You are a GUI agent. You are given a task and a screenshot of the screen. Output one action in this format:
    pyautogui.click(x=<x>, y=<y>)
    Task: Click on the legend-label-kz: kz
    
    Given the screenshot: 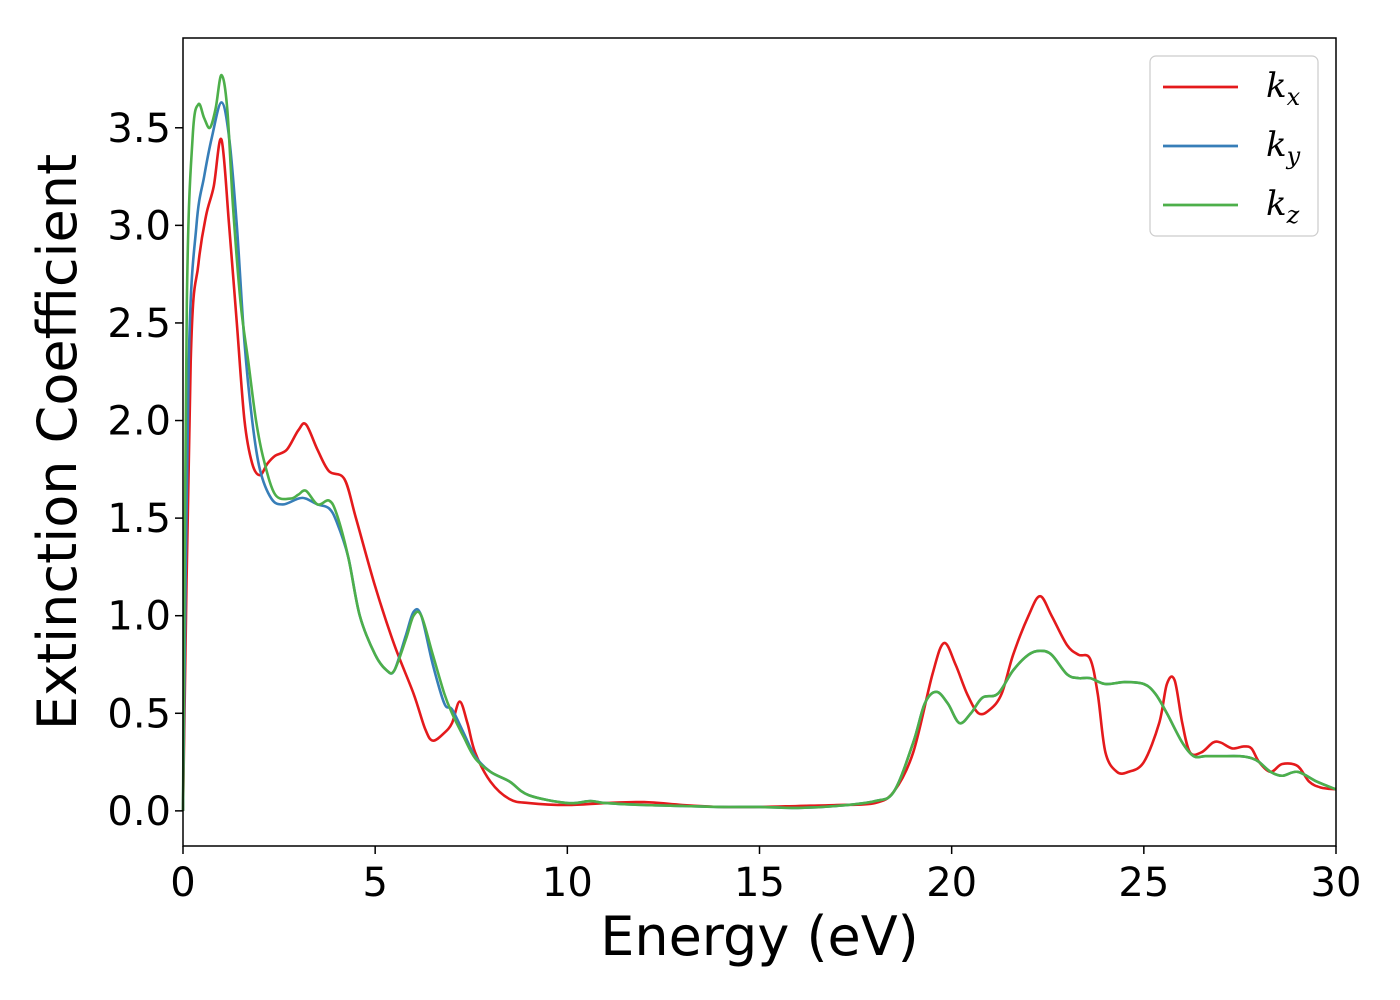 What is the action you would take?
    pyautogui.click(x=1283, y=206)
    